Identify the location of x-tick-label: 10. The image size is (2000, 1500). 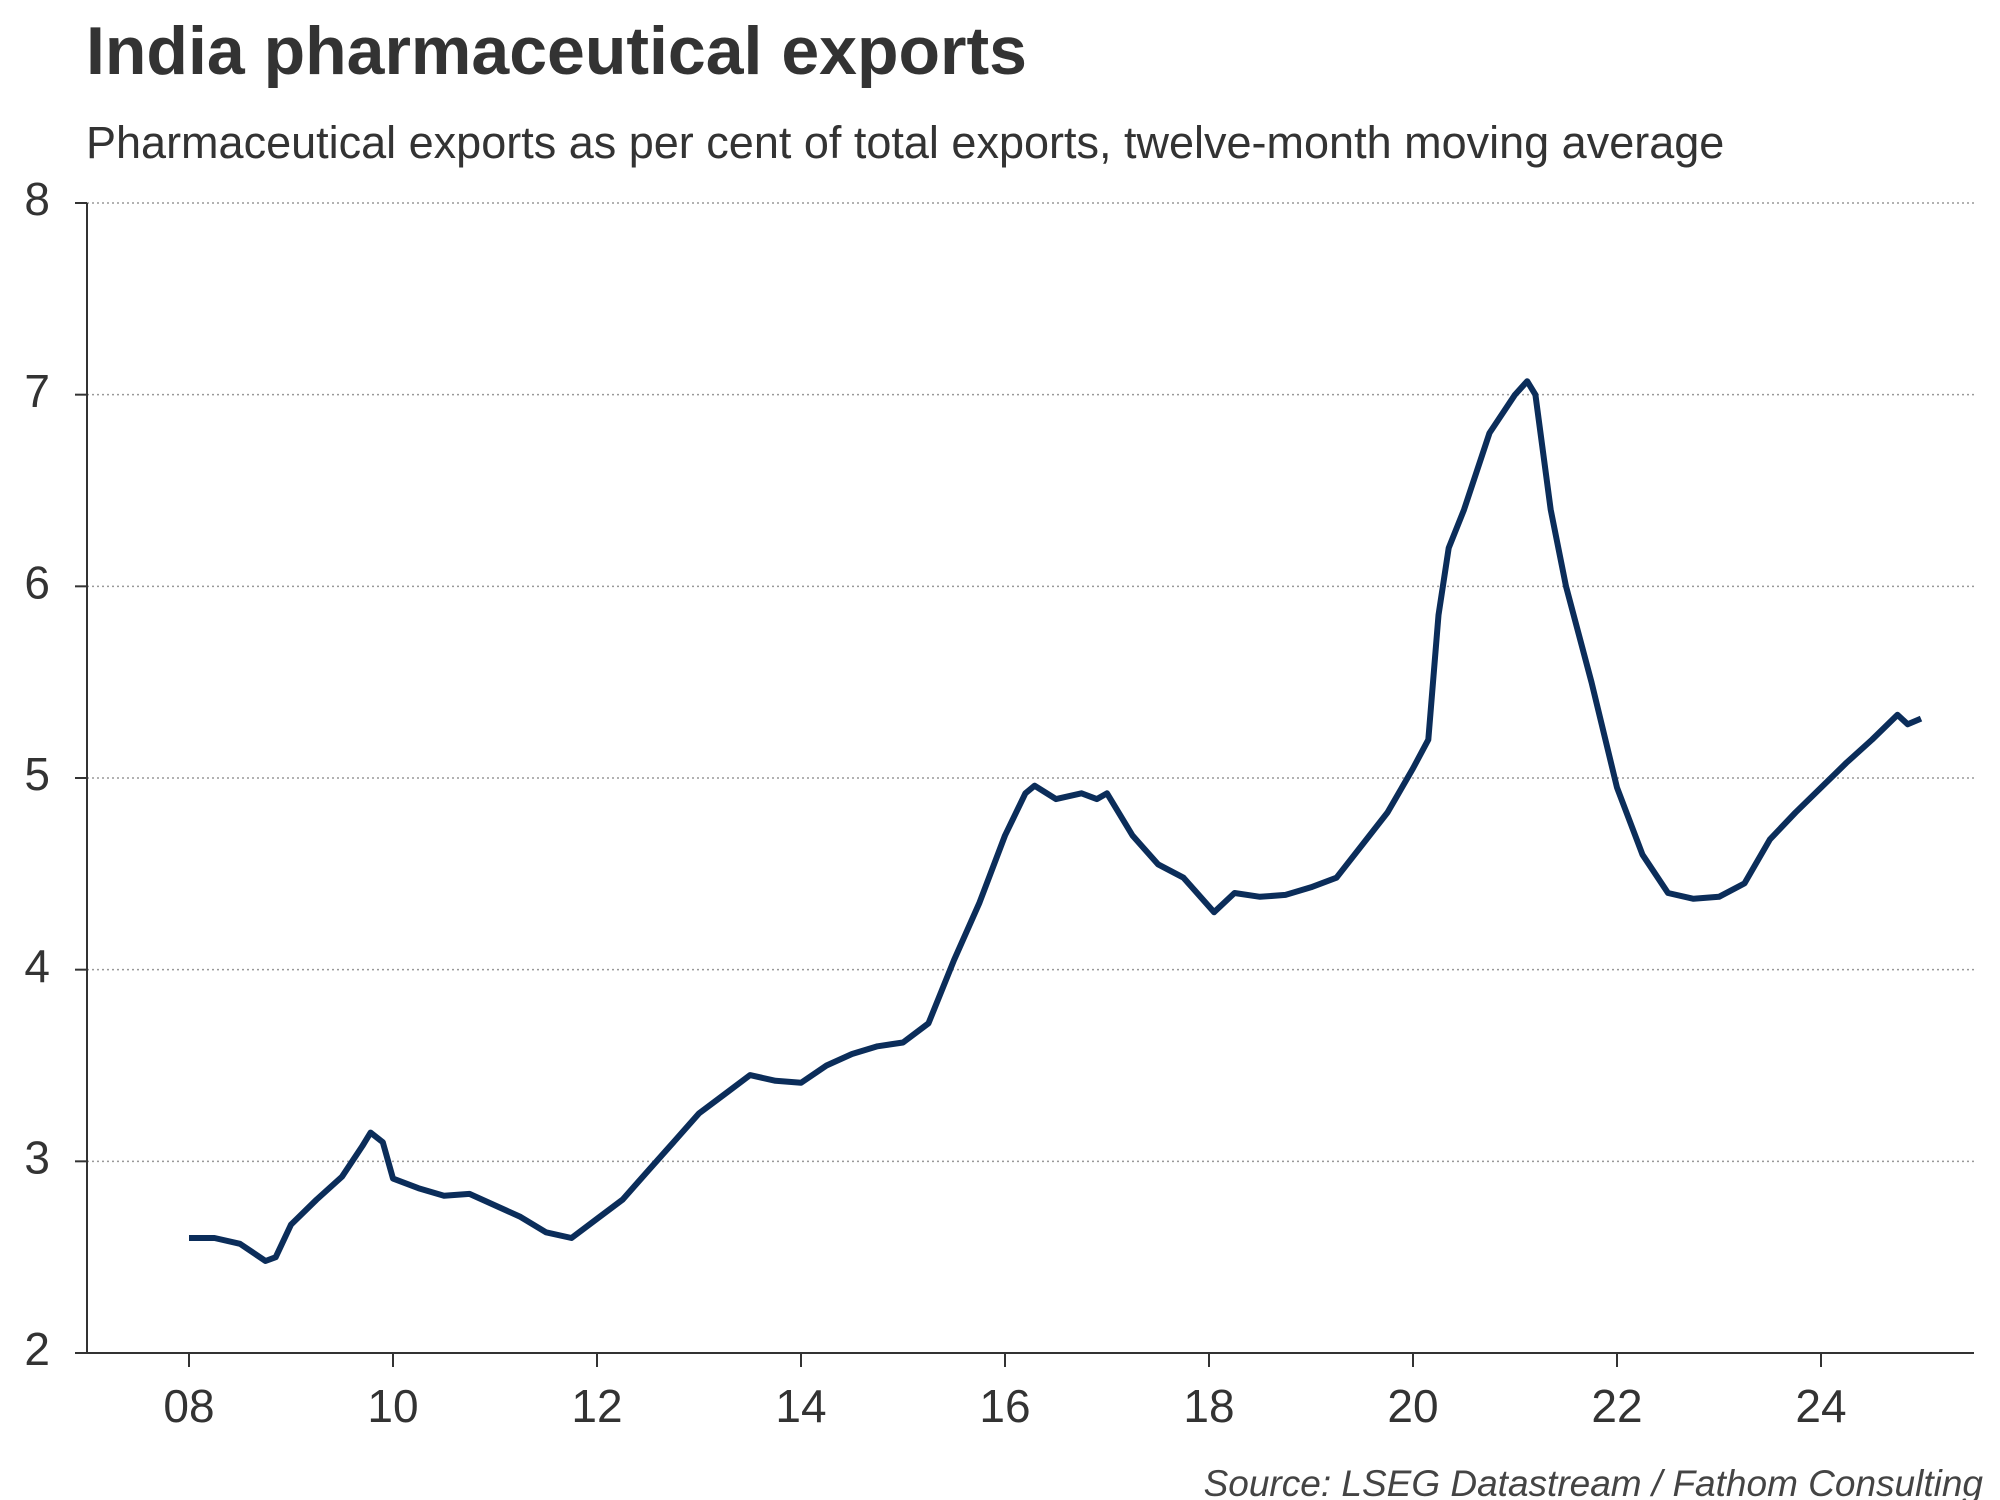
(392, 1406).